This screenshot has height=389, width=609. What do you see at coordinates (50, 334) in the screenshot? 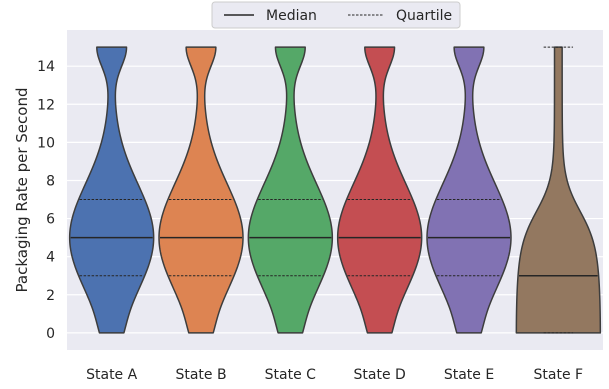
I see `y-tick-label: 0` at bounding box center [50, 334].